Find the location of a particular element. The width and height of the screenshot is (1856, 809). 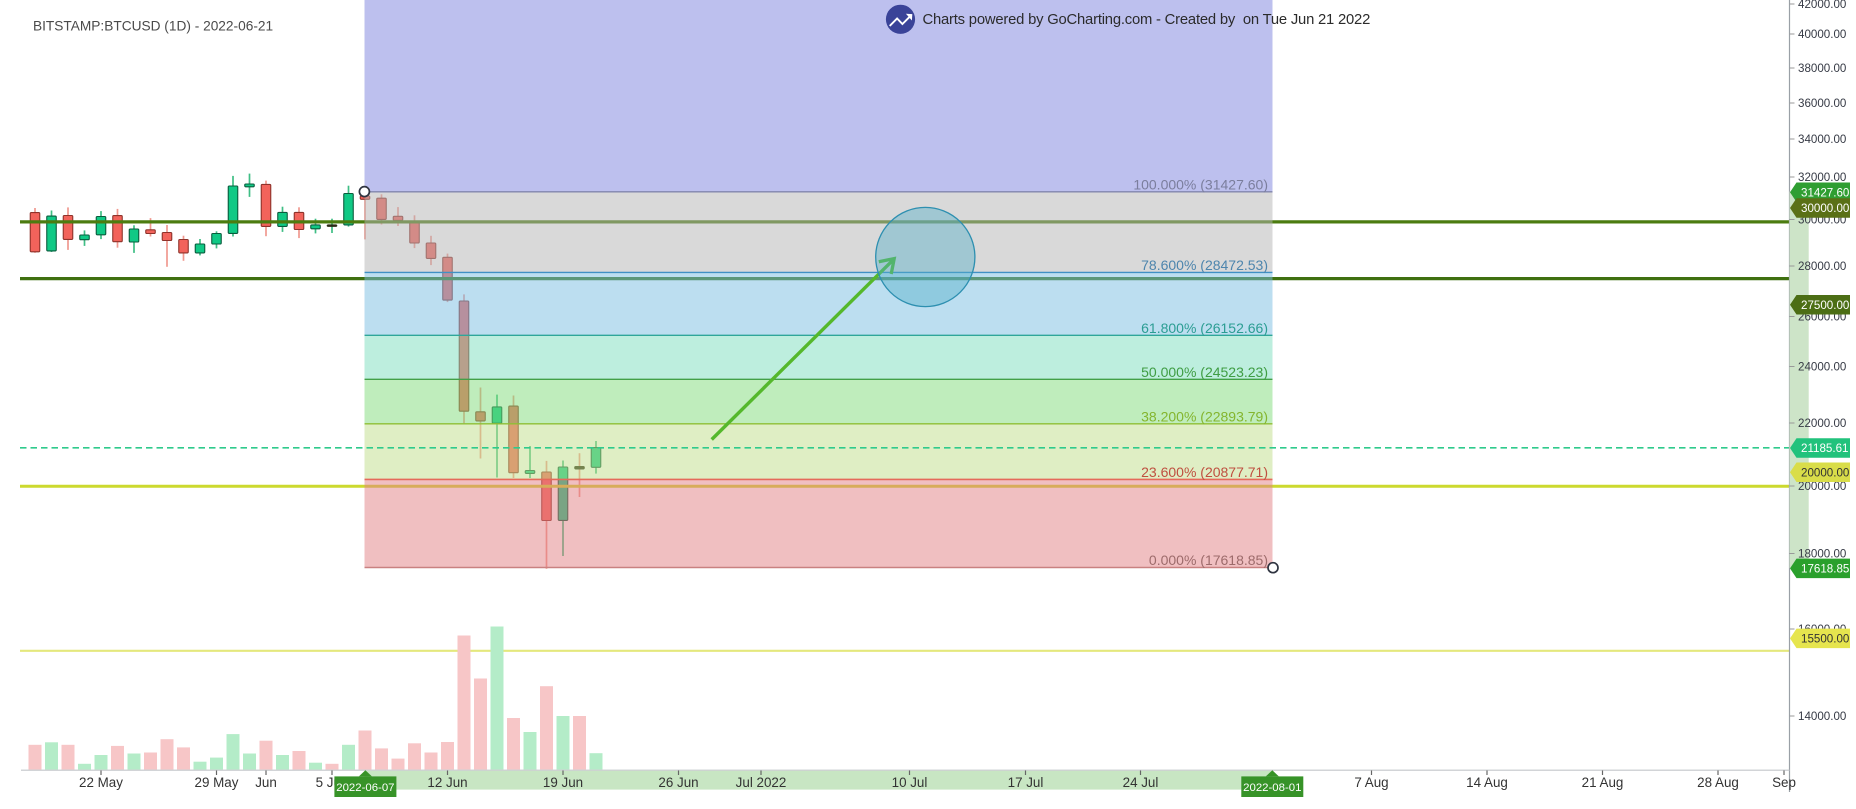

svg-text: 22 May is located at coordinates (101, 782).